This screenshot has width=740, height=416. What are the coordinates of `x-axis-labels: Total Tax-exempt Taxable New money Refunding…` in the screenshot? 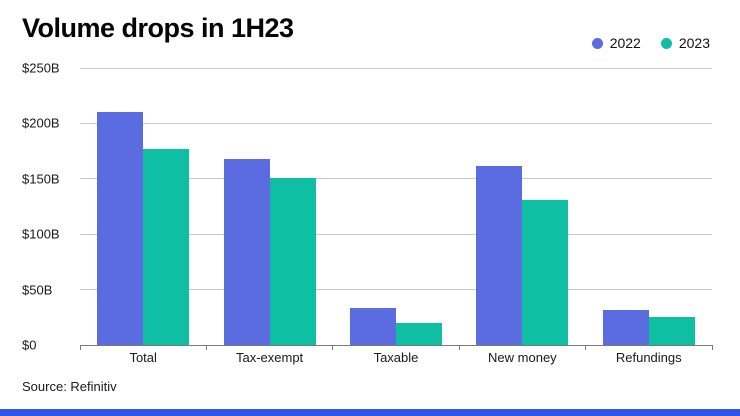 It's located at (396, 357).